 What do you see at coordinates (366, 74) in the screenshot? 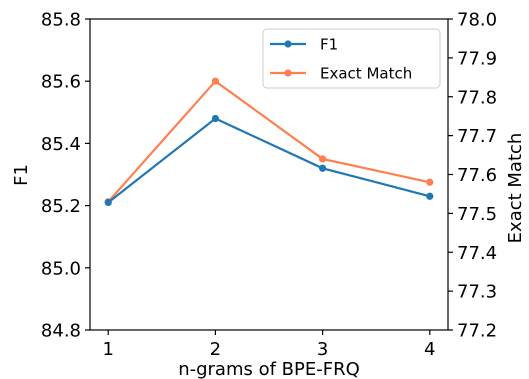
I see `legend-exact-match-label: Exact Match` at bounding box center [366, 74].